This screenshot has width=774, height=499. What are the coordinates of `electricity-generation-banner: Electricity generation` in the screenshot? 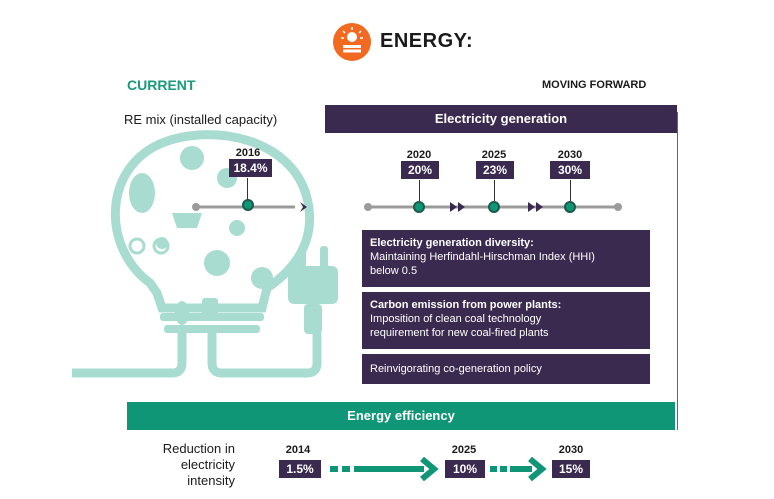 It's located at (501, 119).